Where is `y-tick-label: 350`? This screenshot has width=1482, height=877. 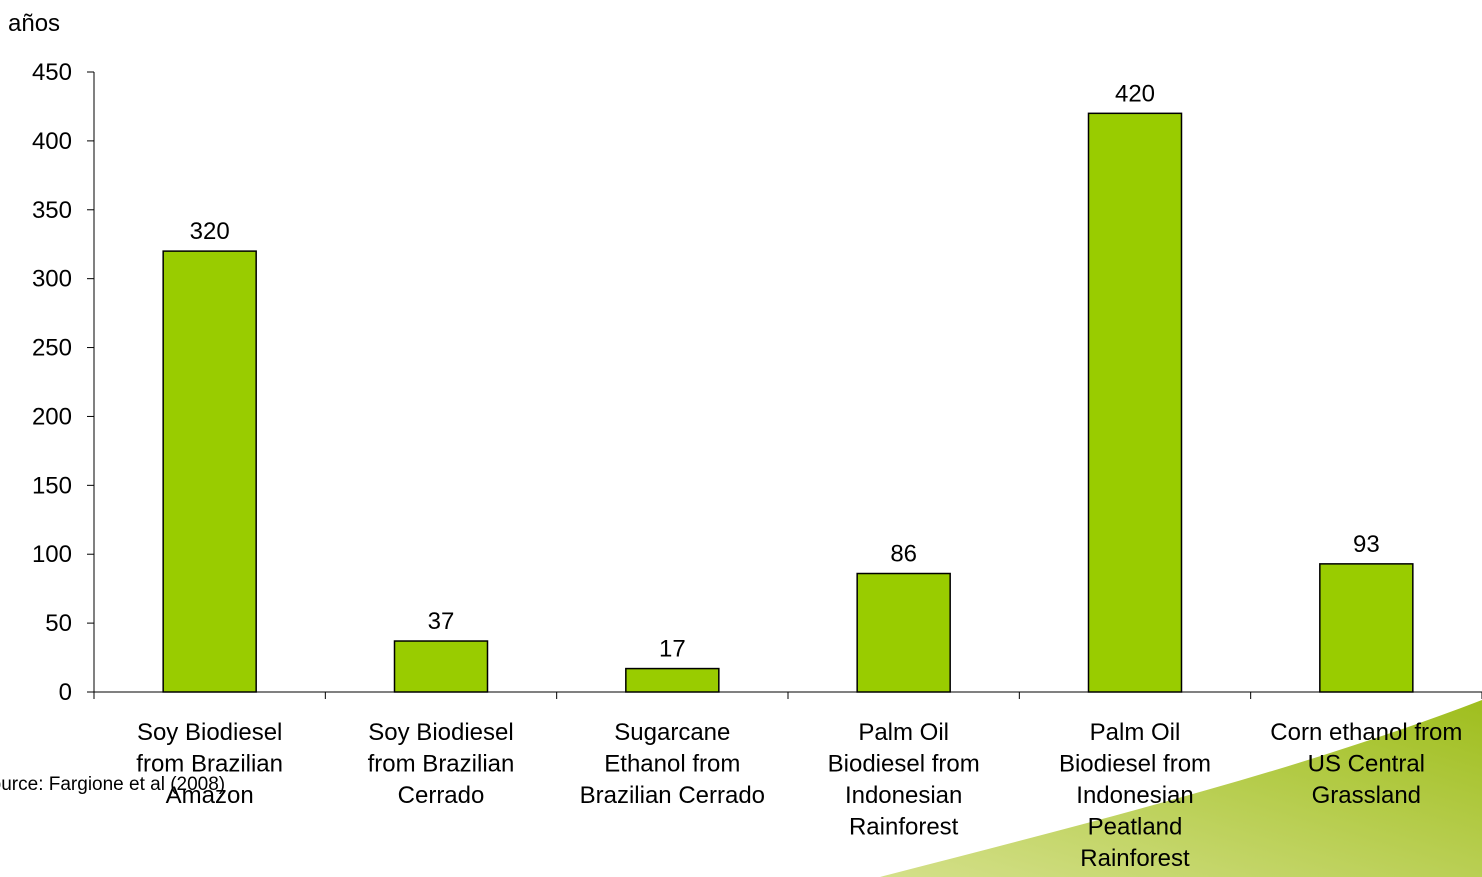 y-tick-label: 350 is located at coordinates (52, 210).